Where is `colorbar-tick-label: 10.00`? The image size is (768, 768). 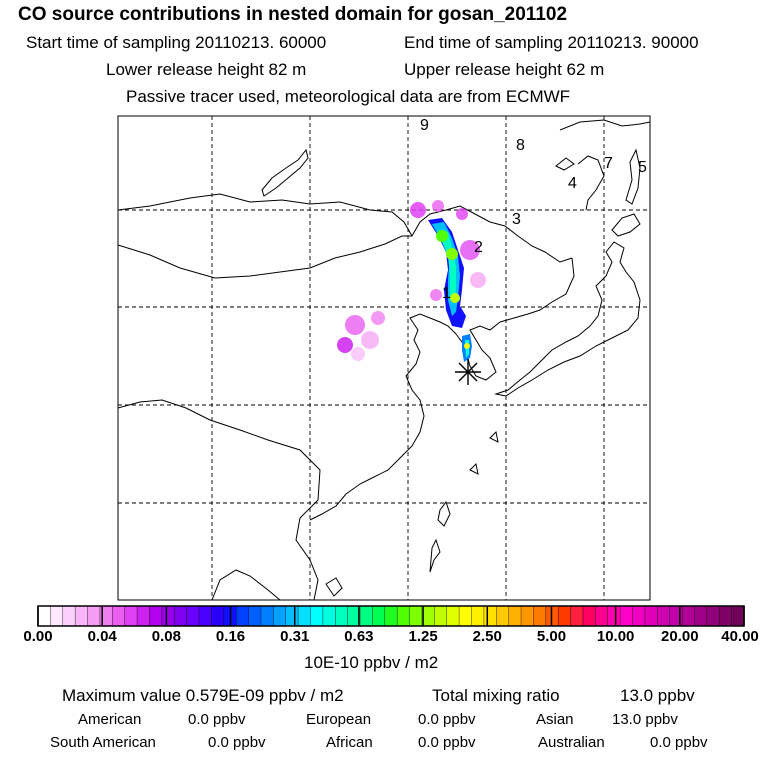
colorbar-tick-label: 10.00 is located at coordinates (615, 636).